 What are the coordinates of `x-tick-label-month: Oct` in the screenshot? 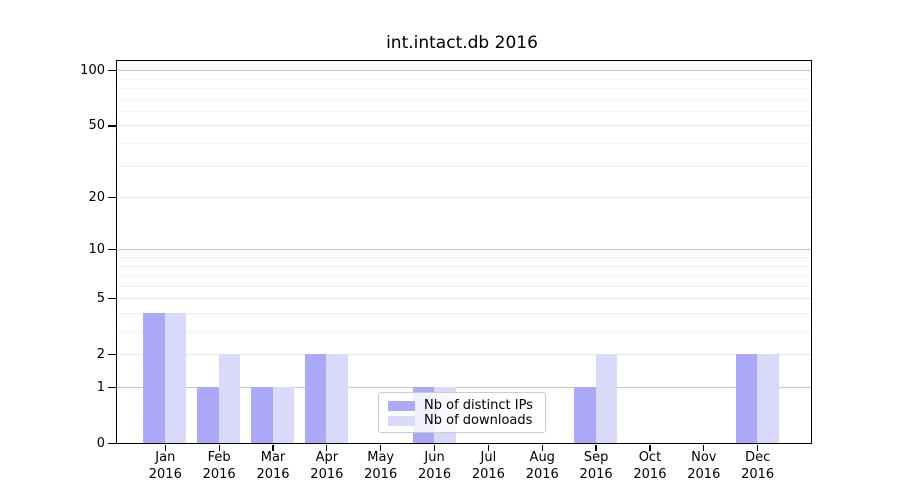 It's located at (650, 457).